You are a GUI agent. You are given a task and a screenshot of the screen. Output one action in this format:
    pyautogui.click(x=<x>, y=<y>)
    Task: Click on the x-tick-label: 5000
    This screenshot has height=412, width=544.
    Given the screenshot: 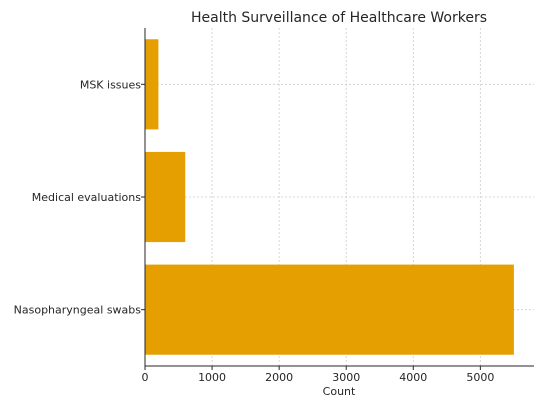 What is the action you would take?
    pyautogui.click(x=480, y=377)
    